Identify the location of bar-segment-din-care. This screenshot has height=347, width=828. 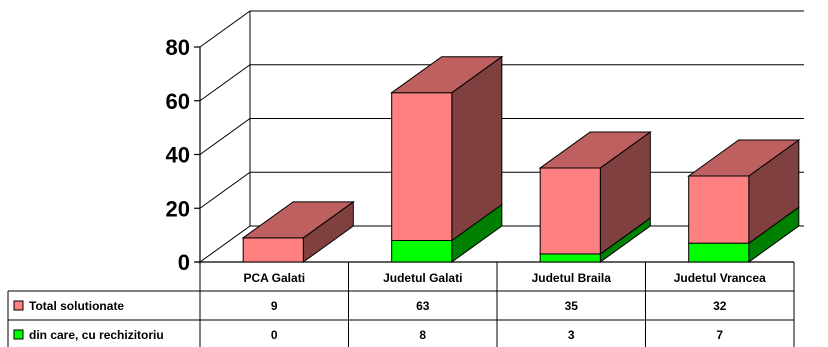
(447, 233).